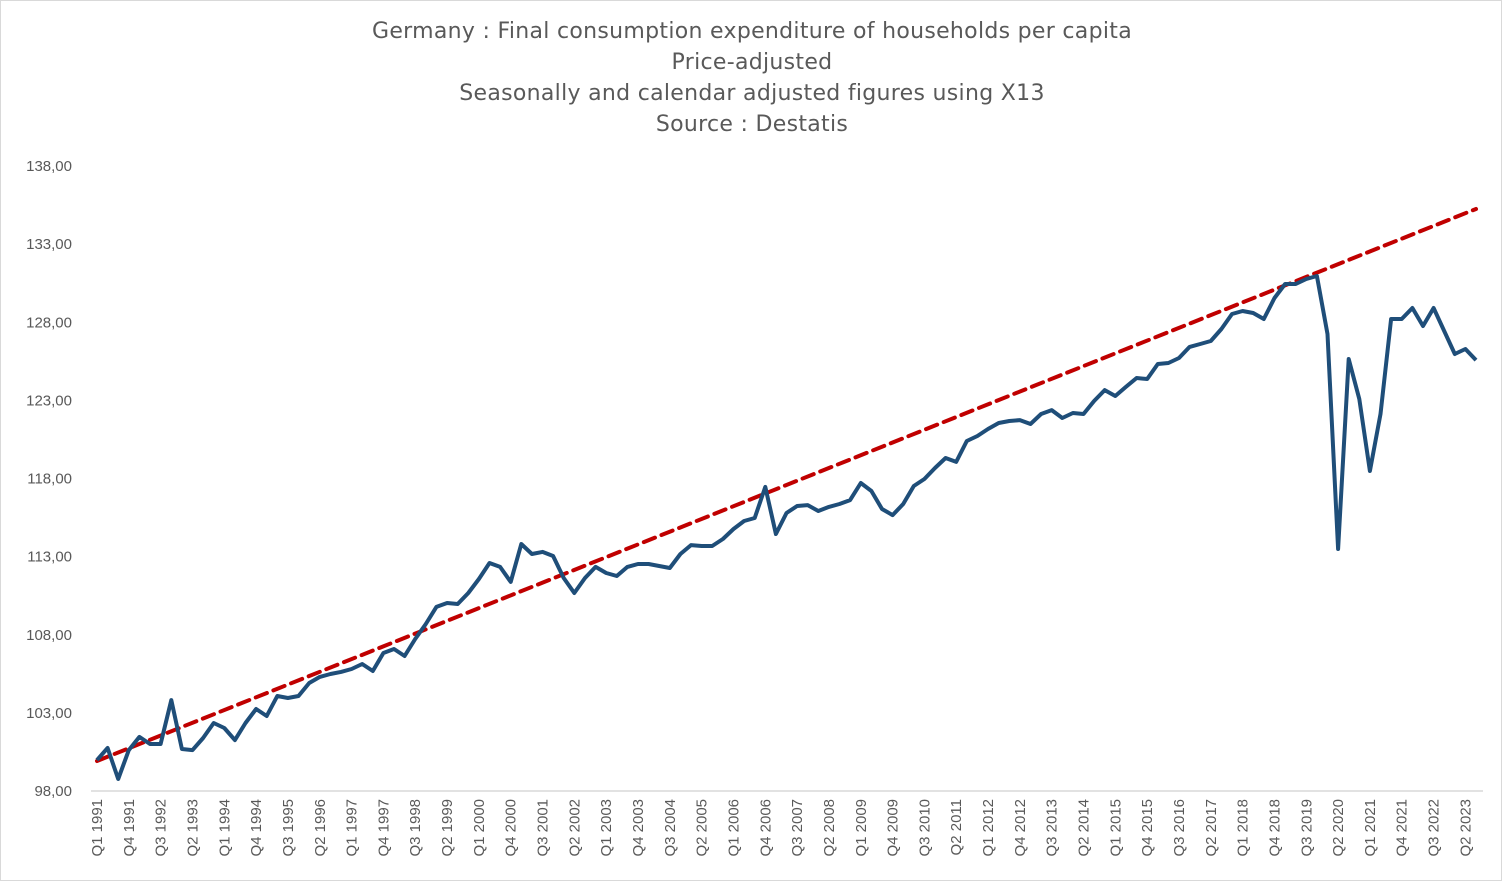  Describe the element at coordinates (924, 828) in the screenshot. I see `x-tick-label: Q3 2010` at that location.